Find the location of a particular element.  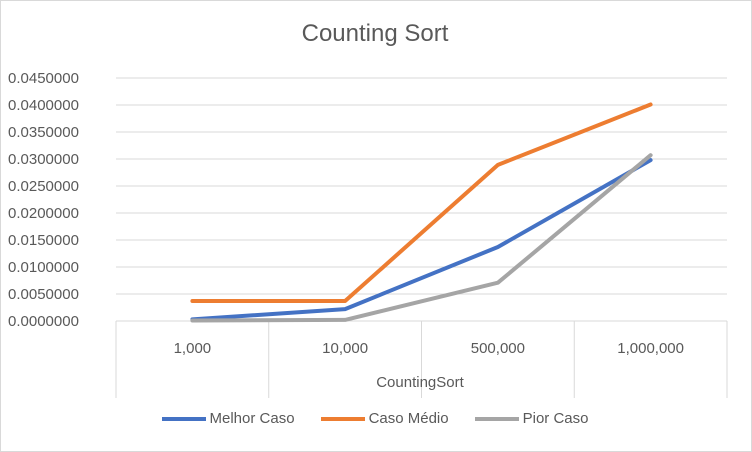

y-tick-label: 0.0000000 is located at coordinates (43, 321).